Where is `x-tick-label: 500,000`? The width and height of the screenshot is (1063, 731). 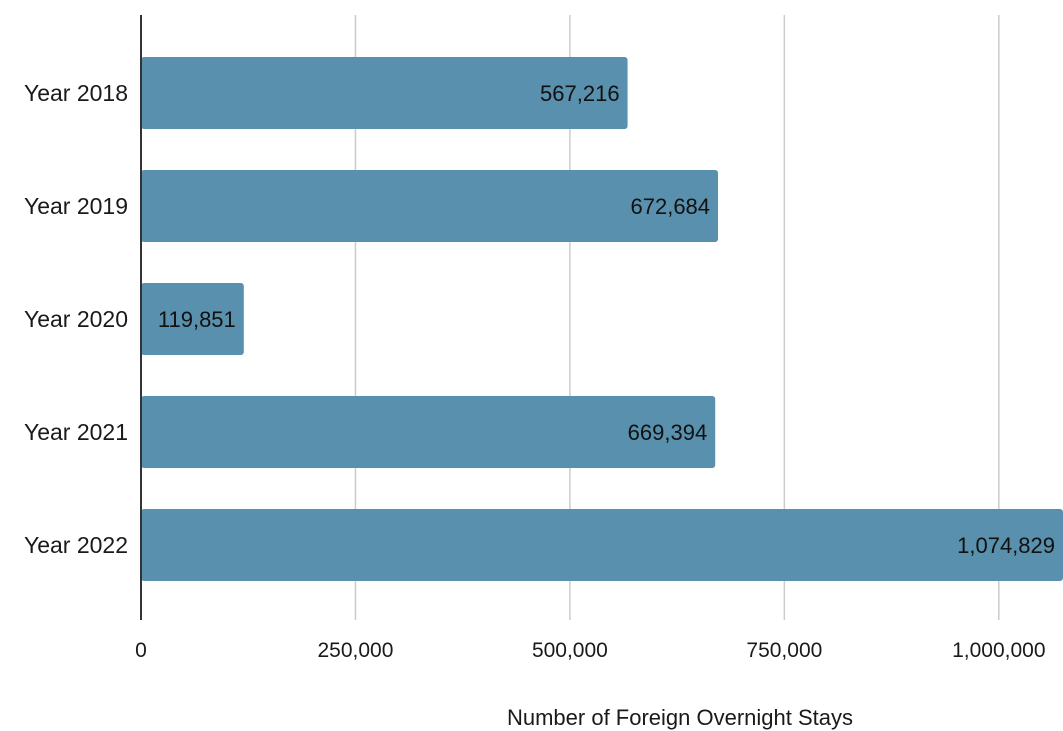
x-tick-label: 500,000 is located at coordinates (570, 650).